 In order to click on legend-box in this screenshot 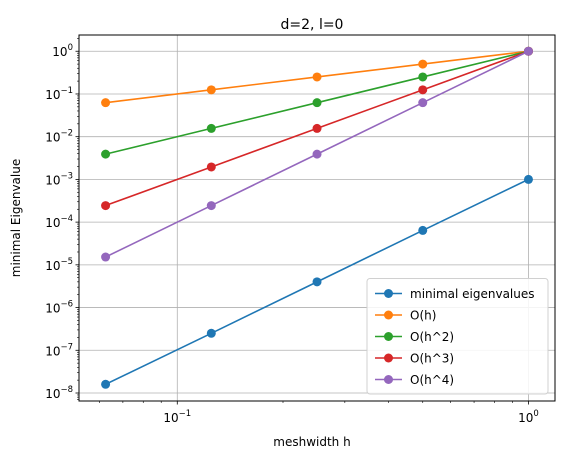, I will do `click(457, 336)`.